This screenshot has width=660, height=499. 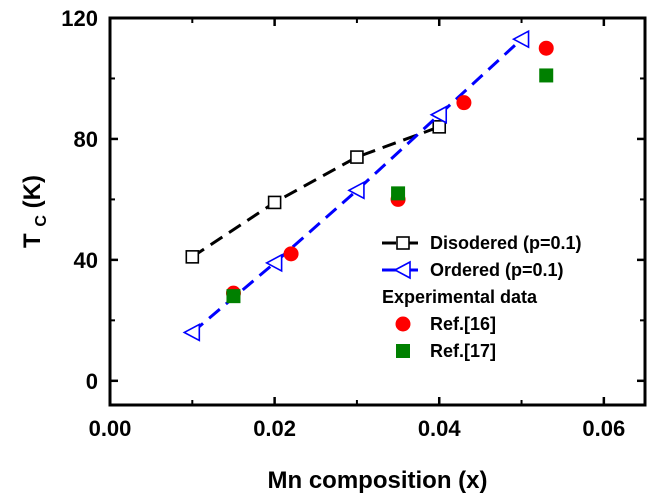 What do you see at coordinates (603, 428) in the screenshot?
I see `x-tick-label: 0.06` at bounding box center [603, 428].